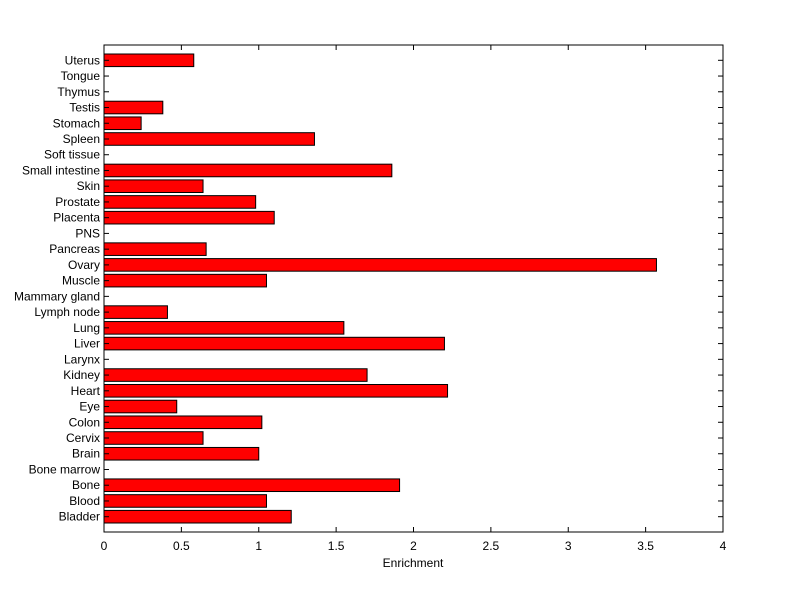 Image resolution: width=800 pixels, height=599 pixels. I want to click on y-tick-label-mammary-gland: Mammary gland, so click(57, 296).